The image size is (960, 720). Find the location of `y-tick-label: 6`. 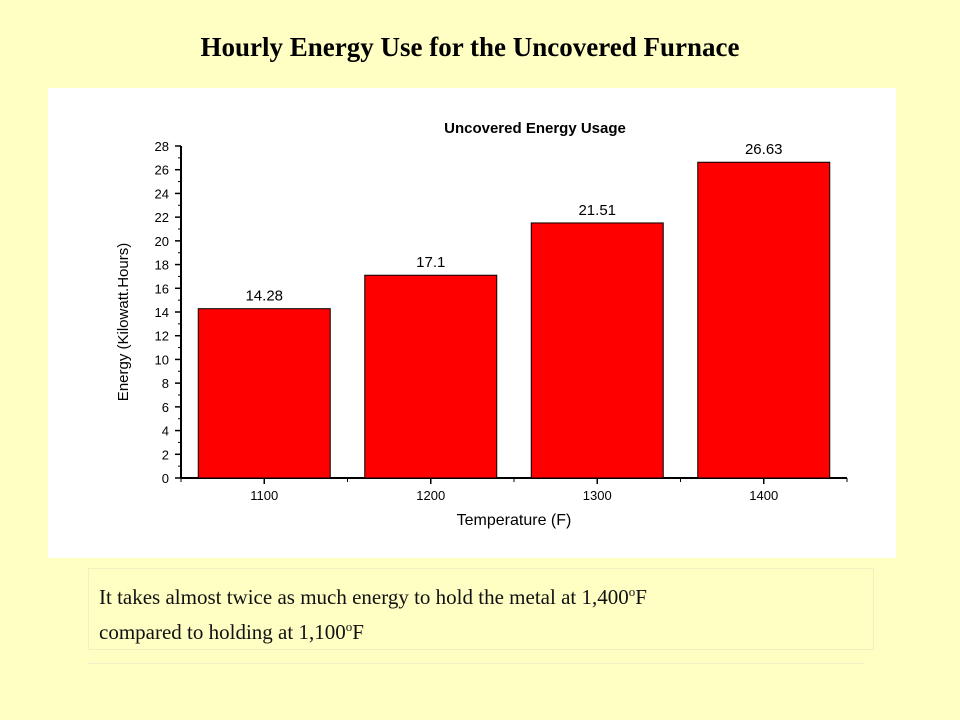

y-tick-label: 6 is located at coordinates (165, 407).